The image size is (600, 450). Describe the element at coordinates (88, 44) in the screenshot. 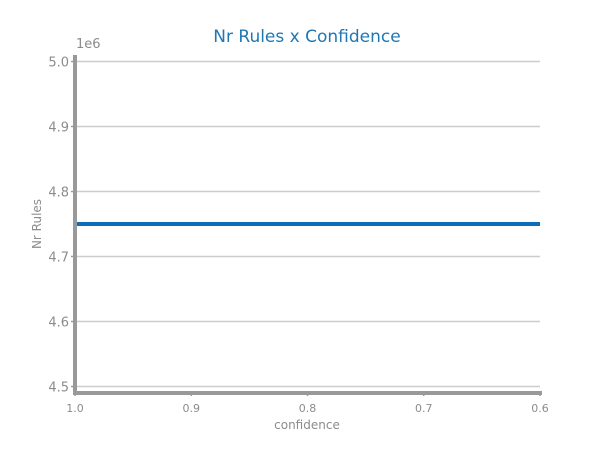

I see `y-axis-offset-label: 1e6` at that location.